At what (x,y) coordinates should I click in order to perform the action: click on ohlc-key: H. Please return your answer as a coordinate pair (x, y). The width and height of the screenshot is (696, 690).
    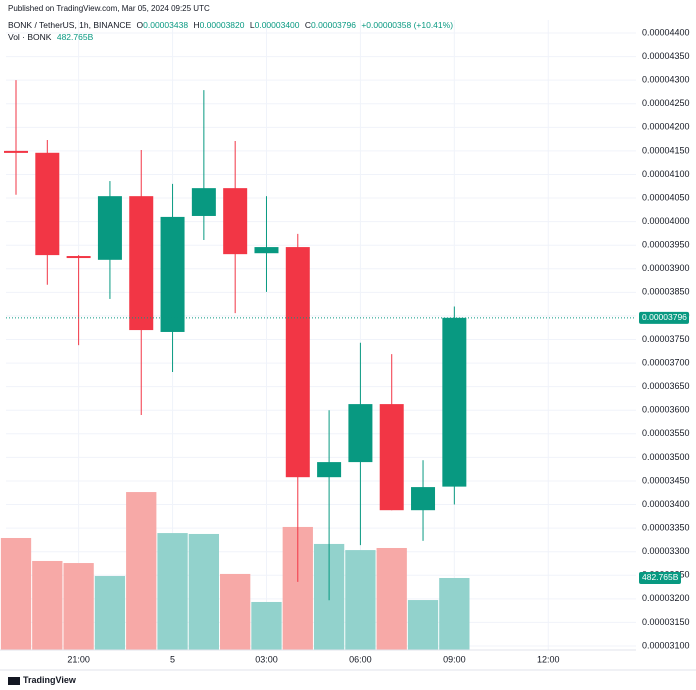
    Looking at the image, I should click on (196, 25).